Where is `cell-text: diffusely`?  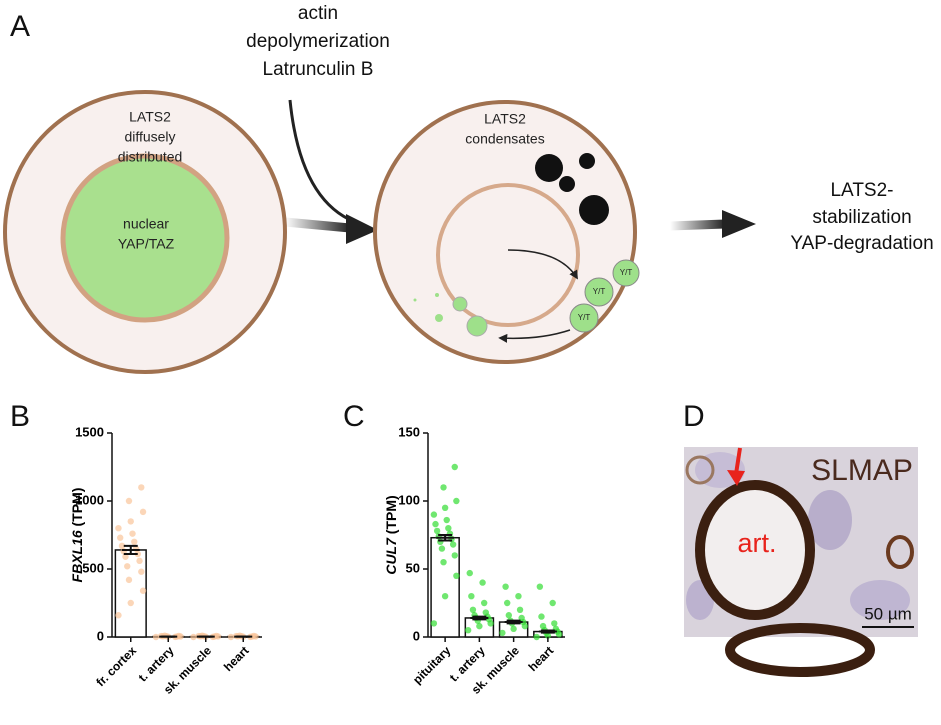
cell-text: diffusely is located at coordinates (149, 137).